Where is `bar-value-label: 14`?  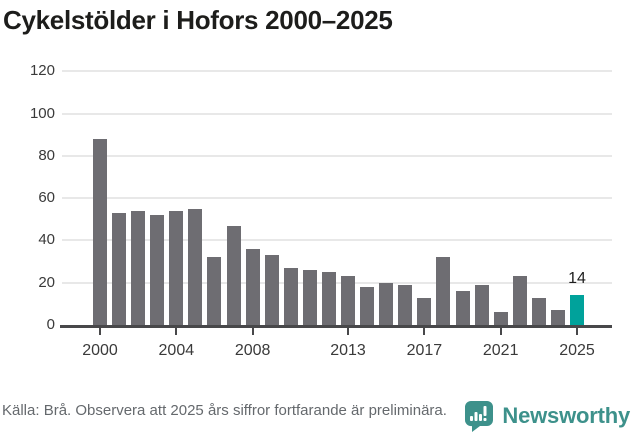
bar-value-label: 14 is located at coordinates (577, 279).